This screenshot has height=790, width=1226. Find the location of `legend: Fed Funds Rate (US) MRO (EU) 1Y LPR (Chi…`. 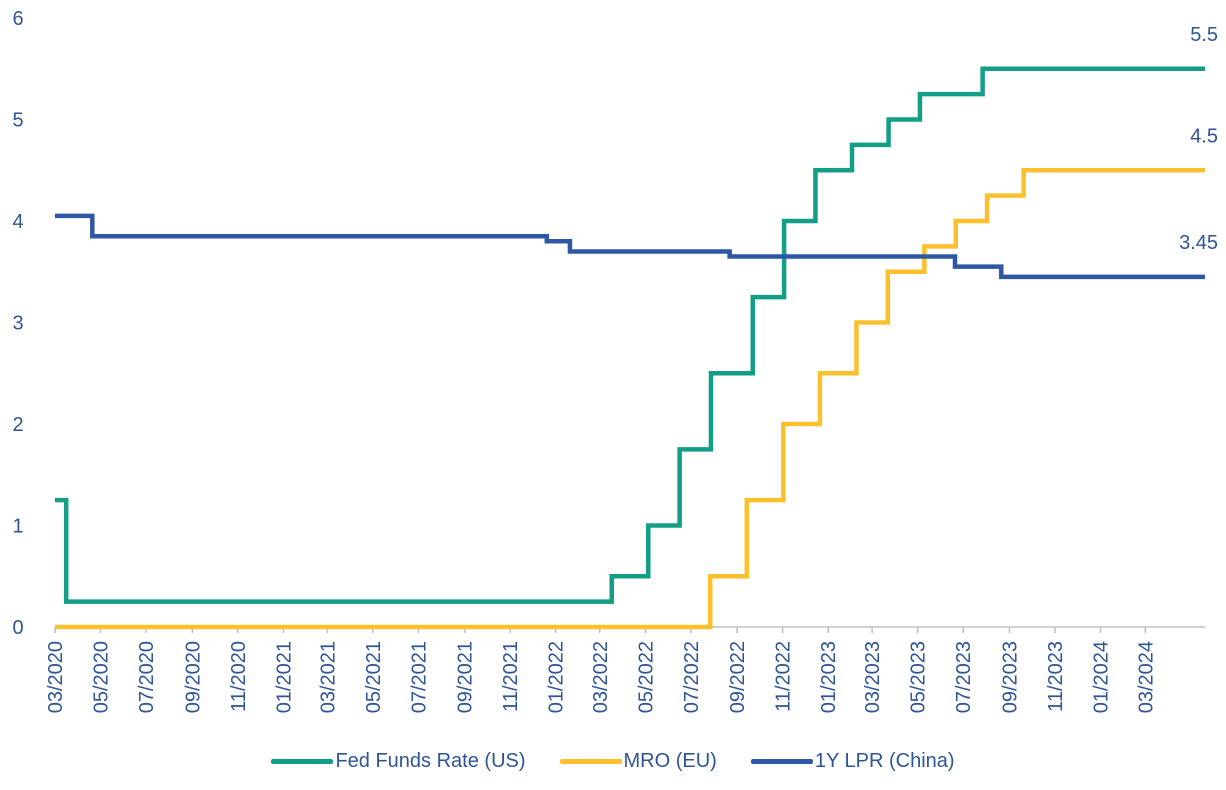

legend: Fed Funds Rate (US) MRO (EU) 1Y LPR (Chi… is located at coordinates (613, 761).